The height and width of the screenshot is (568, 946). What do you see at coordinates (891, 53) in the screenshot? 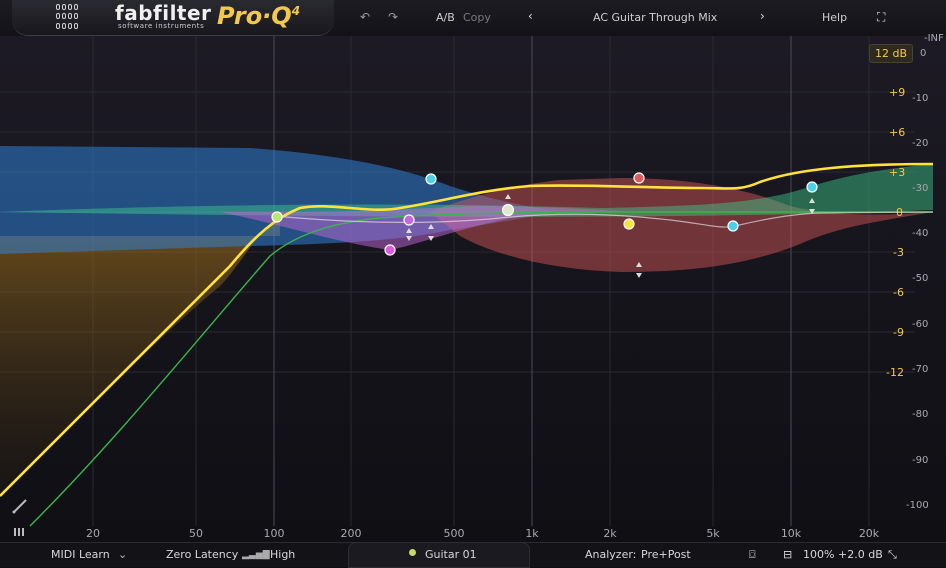
I see `range-selector: 12 dB` at bounding box center [891, 53].